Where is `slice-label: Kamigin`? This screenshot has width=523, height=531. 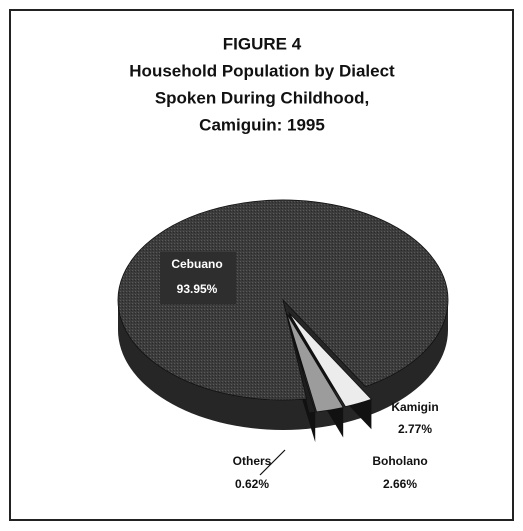 slice-label: Kamigin is located at coordinates (414, 407).